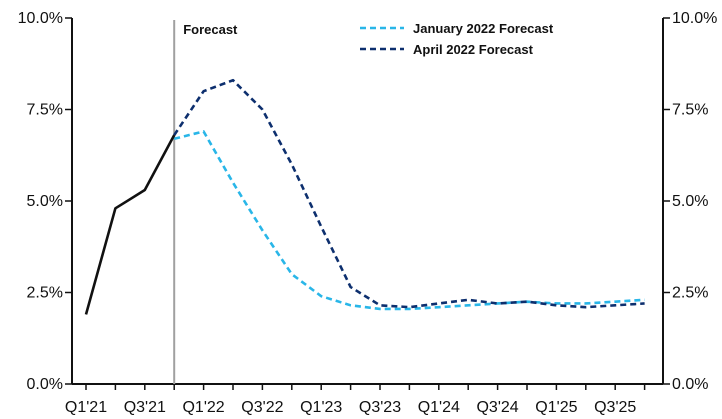 The height and width of the screenshot is (419, 722). Describe the element at coordinates (210, 29) in the screenshot. I see `forecast-label: Forecast` at that location.